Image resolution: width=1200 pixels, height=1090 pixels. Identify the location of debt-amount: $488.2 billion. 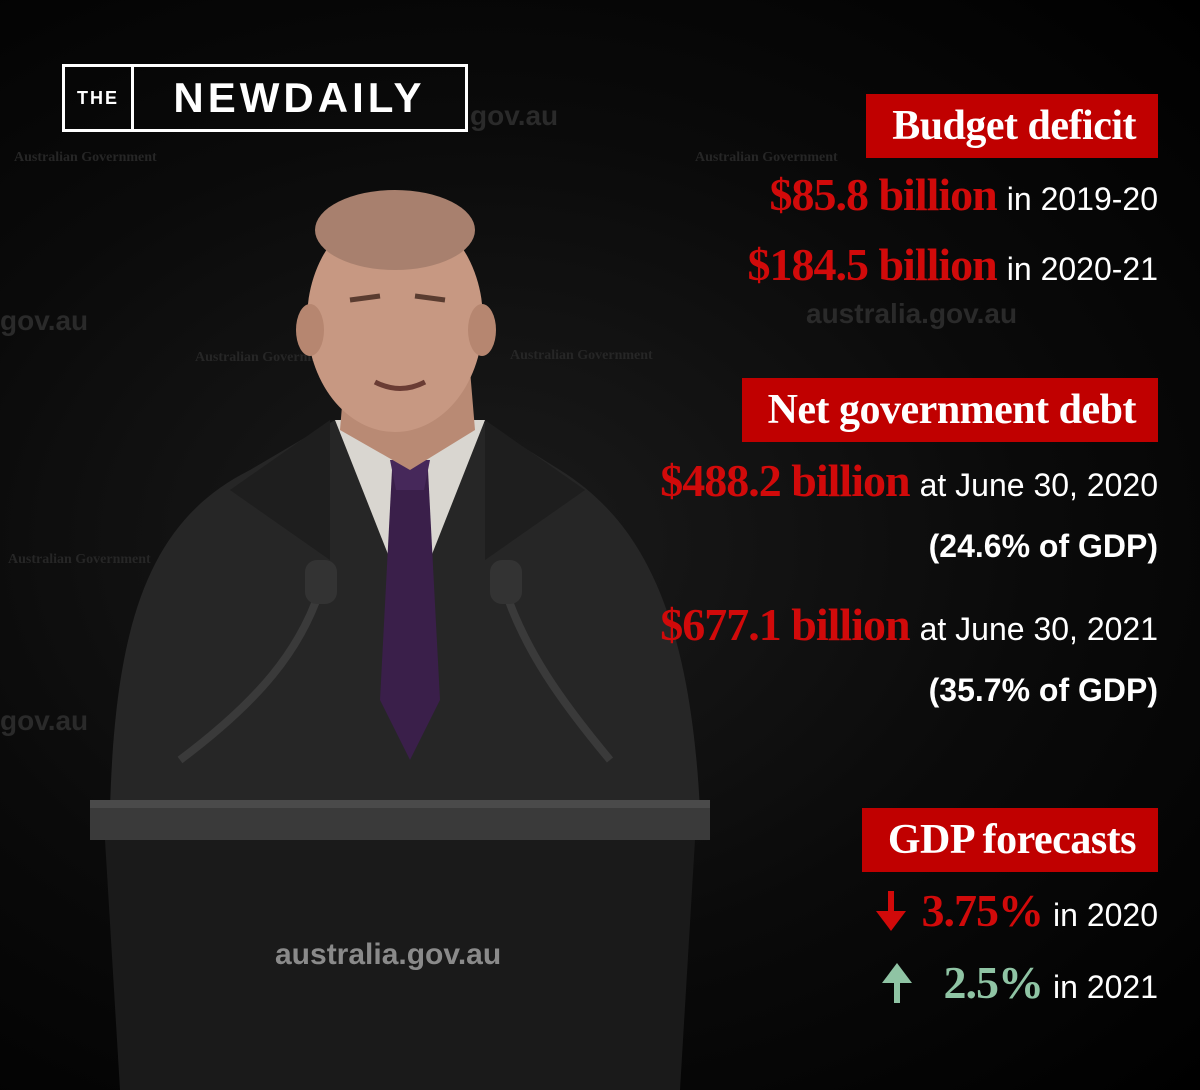
(785, 480).